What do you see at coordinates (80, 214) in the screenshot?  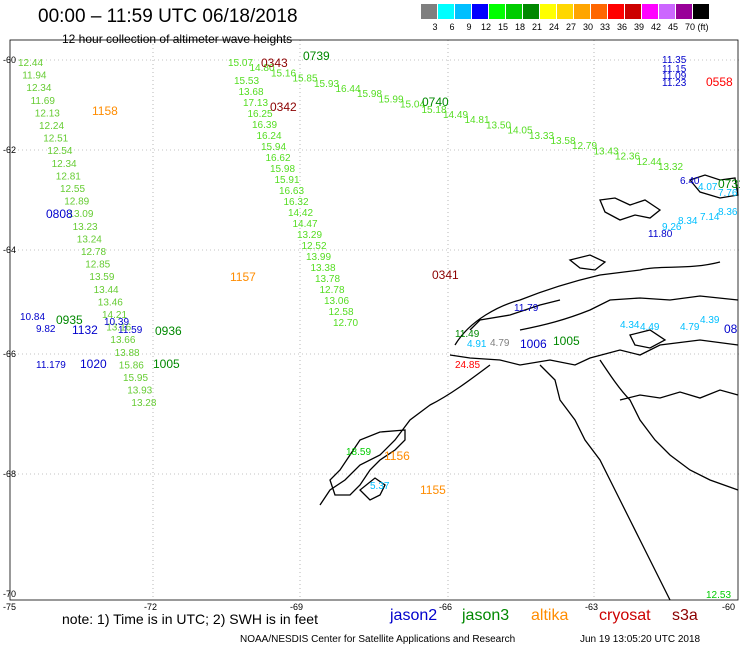 I see `swh-reading: 13.09` at bounding box center [80, 214].